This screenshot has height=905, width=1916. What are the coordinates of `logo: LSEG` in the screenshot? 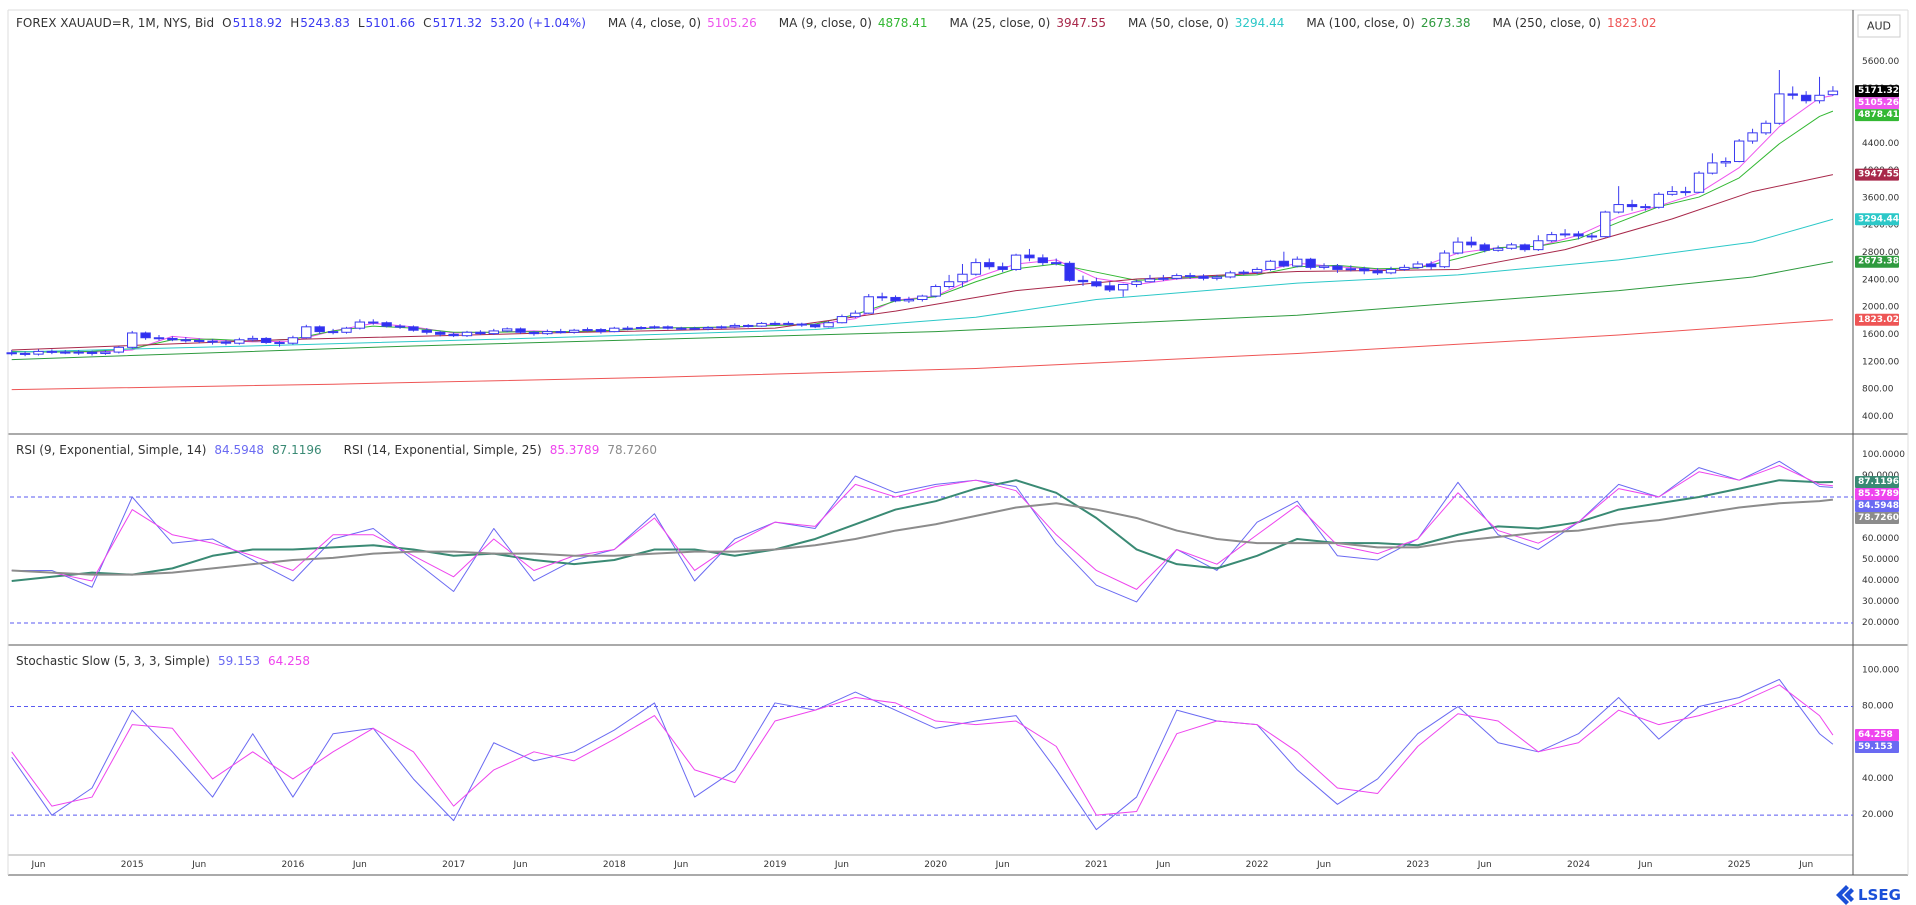 It's located at (1868, 895).